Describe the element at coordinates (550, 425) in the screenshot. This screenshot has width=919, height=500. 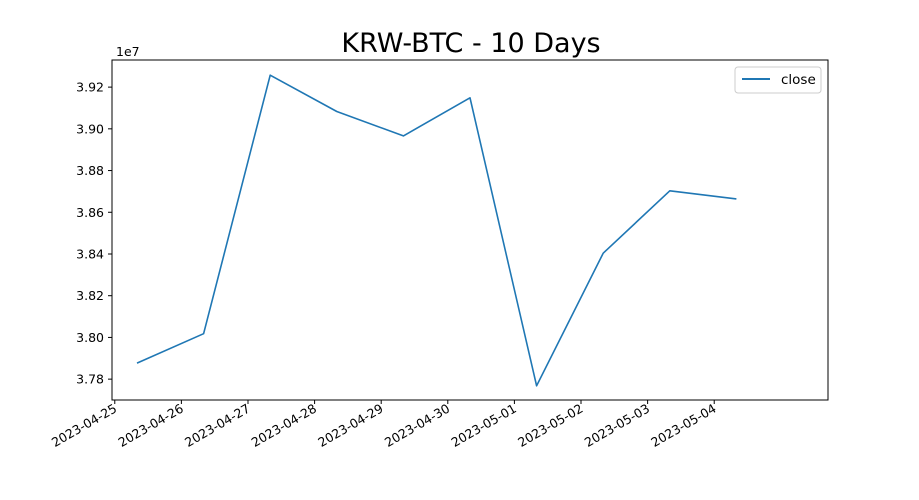
I see `x-tick-label: 2023-05-02` at that location.